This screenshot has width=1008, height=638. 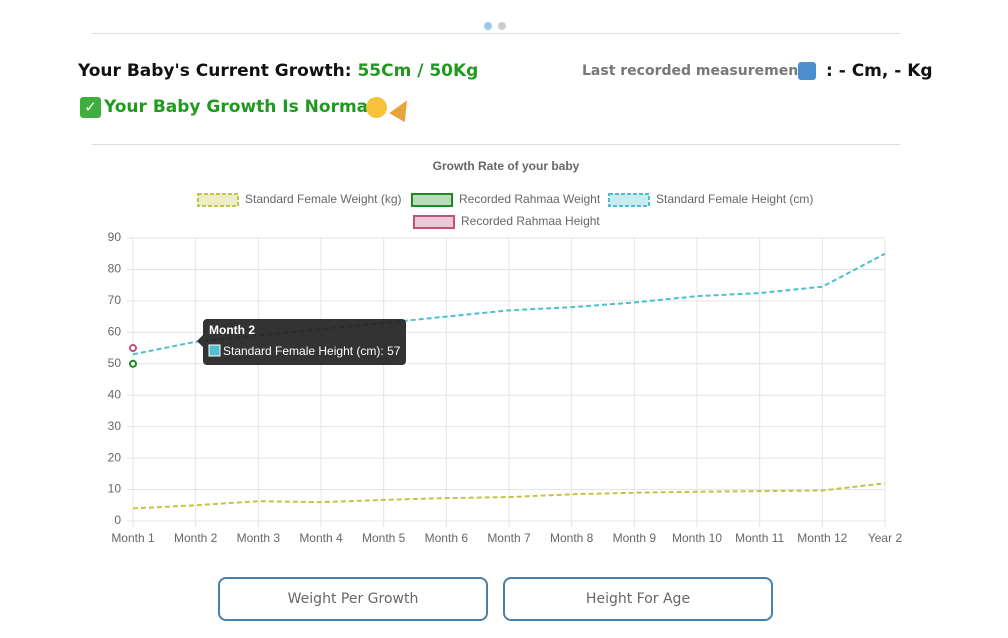 What do you see at coordinates (115, 237) in the screenshot?
I see `y-tick-label: 90` at bounding box center [115, 237].